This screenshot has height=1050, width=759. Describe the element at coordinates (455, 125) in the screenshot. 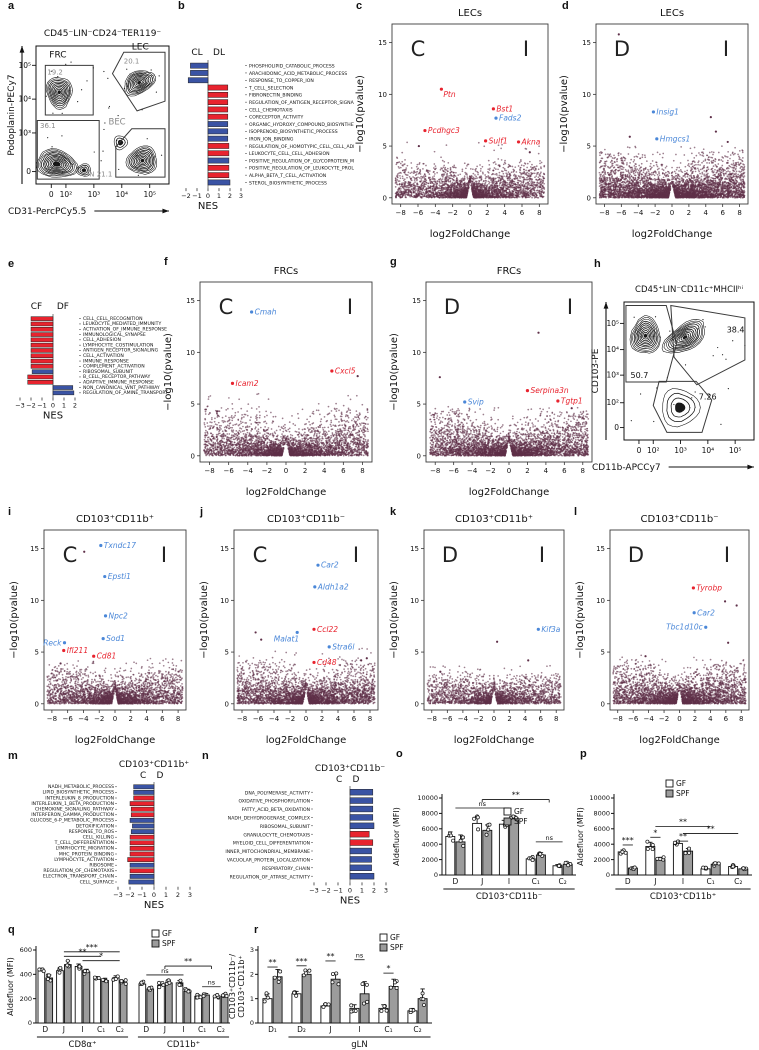

I see `volcano-lecs-c-vs-i` at that location.